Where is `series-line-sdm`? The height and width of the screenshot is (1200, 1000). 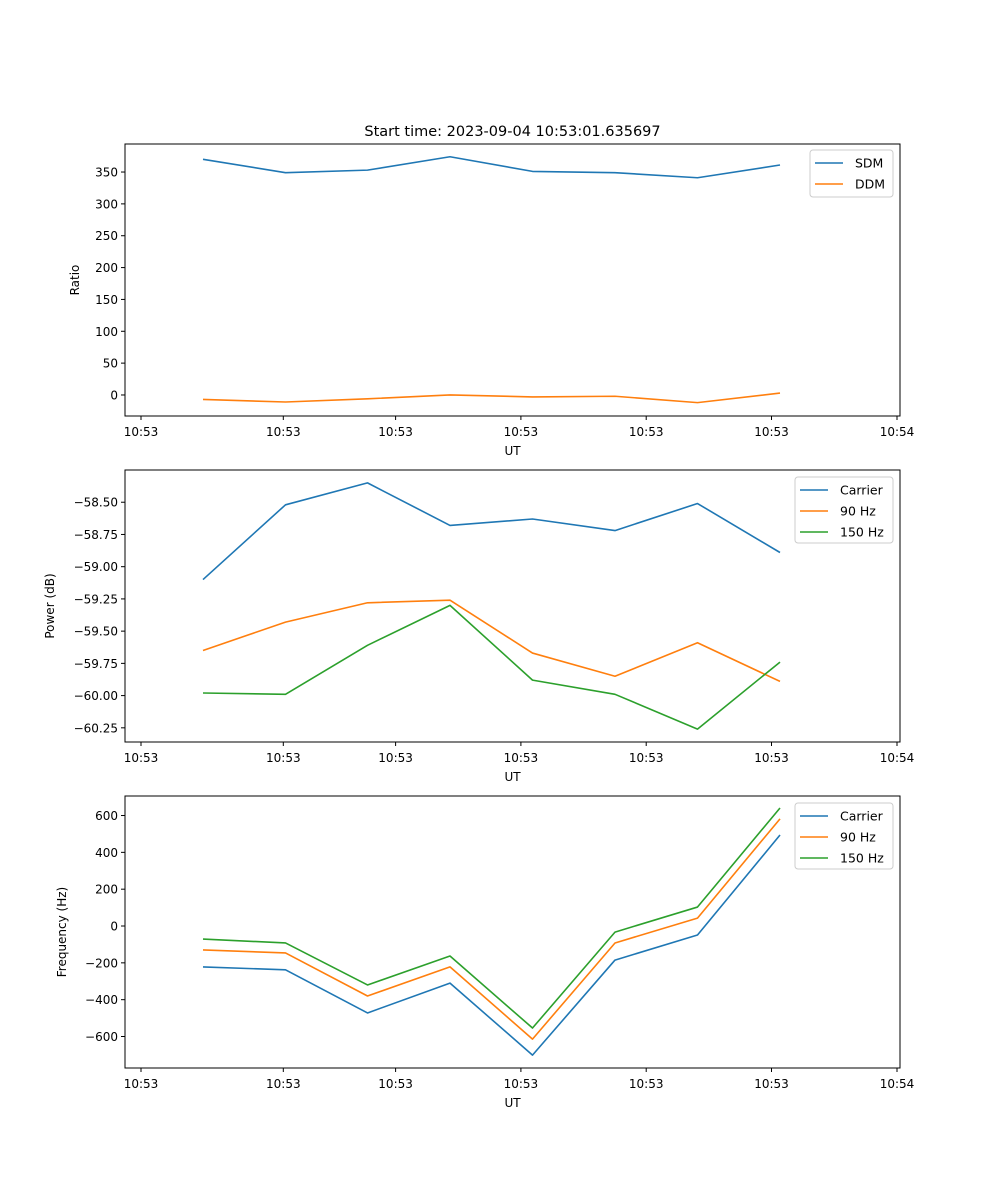
series-line-sdm is located at coordinates (491, 167).